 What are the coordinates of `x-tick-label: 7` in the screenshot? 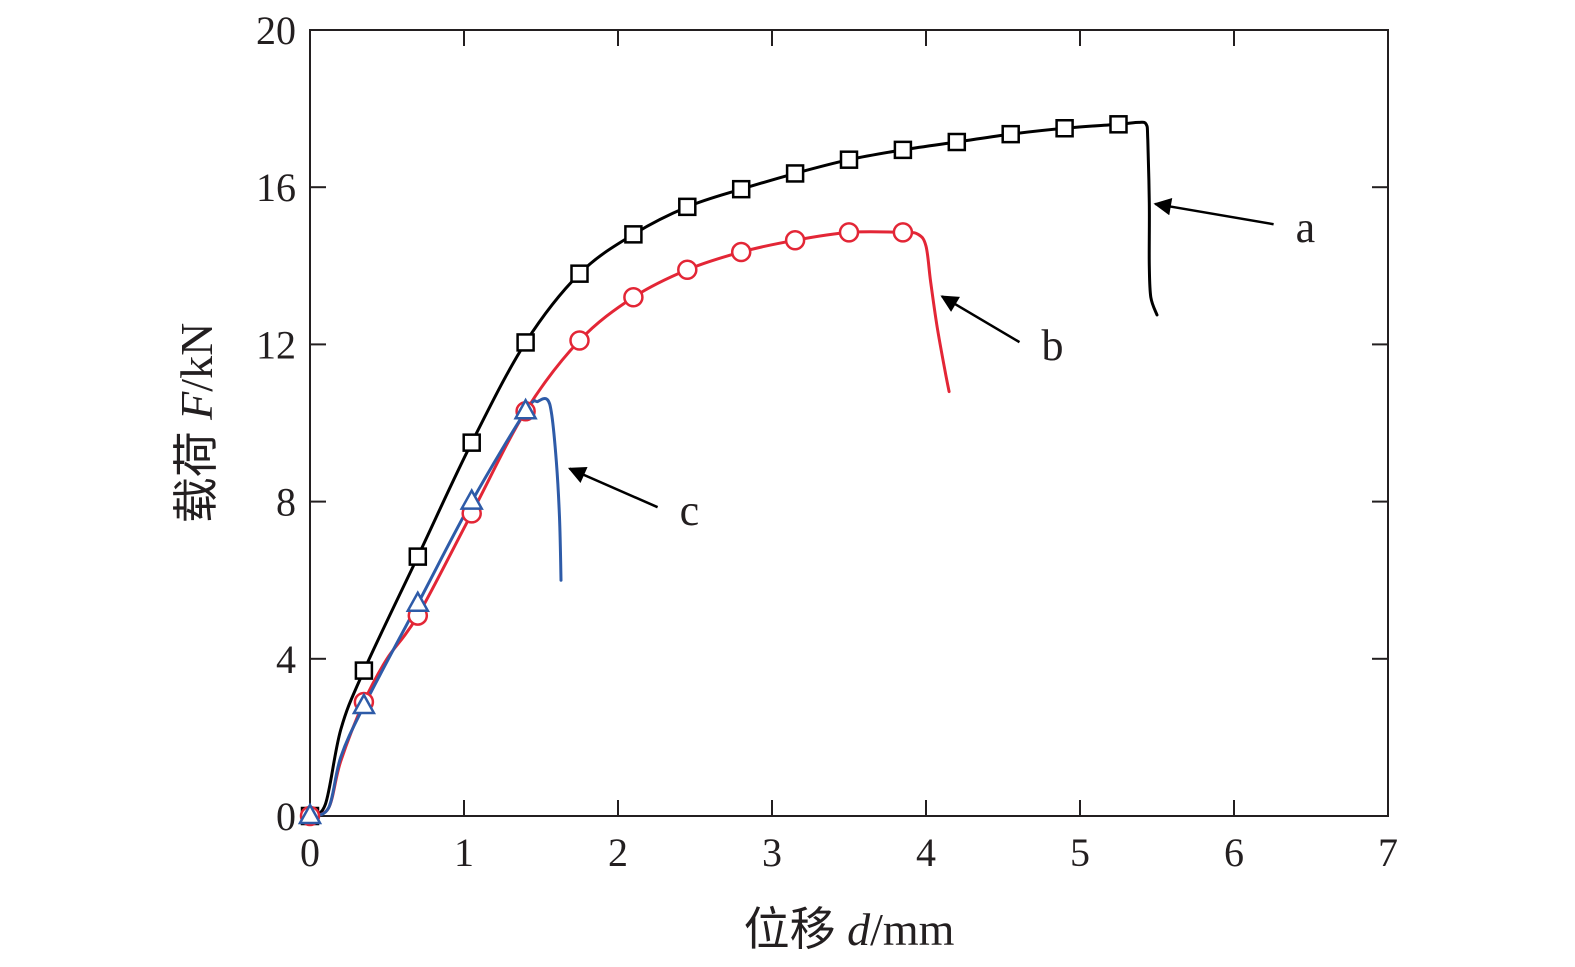 It's located at (1388, 852).